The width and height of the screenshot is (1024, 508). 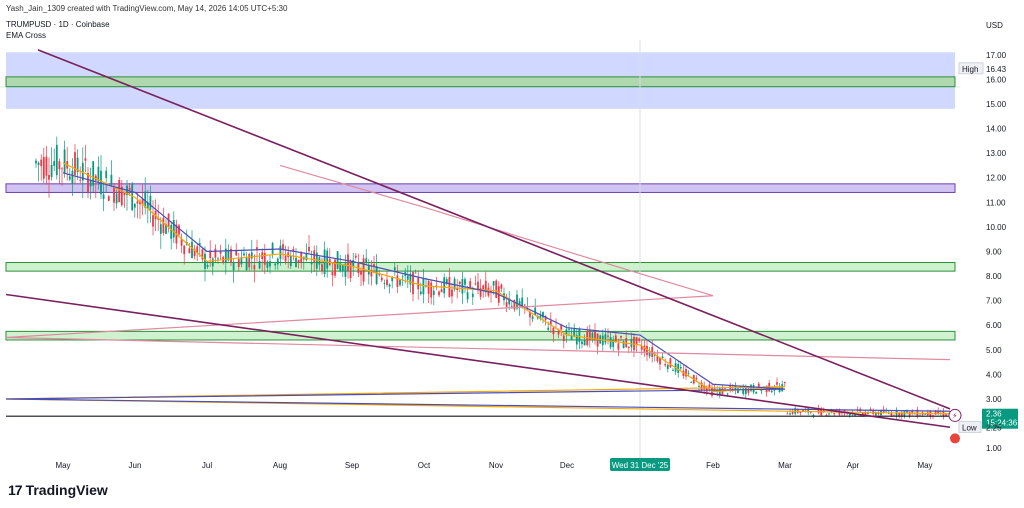 I want to click on y-tick-label: 16.00, so click(x=996, y=79).